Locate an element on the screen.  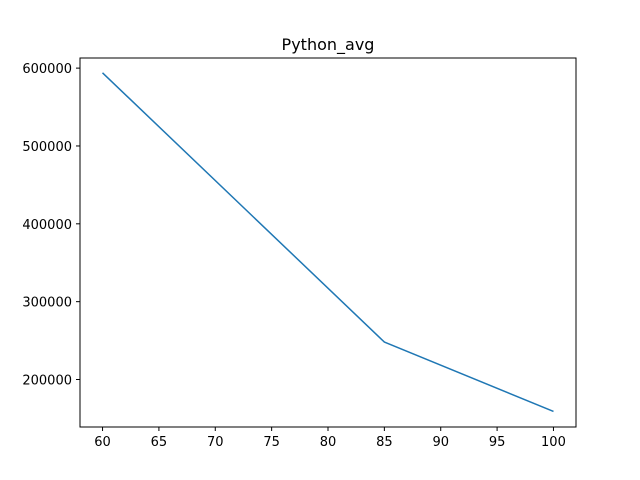
y-tick-label: 500000 is located at coordinates (47, 147).